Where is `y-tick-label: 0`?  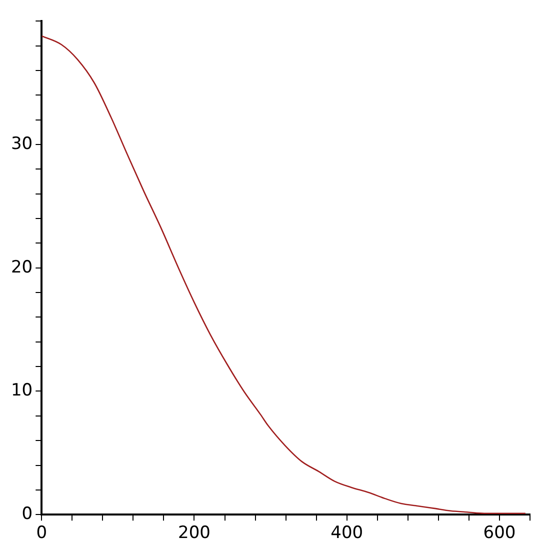 y-tick-label: 0 is located at coordinates (27, 514).